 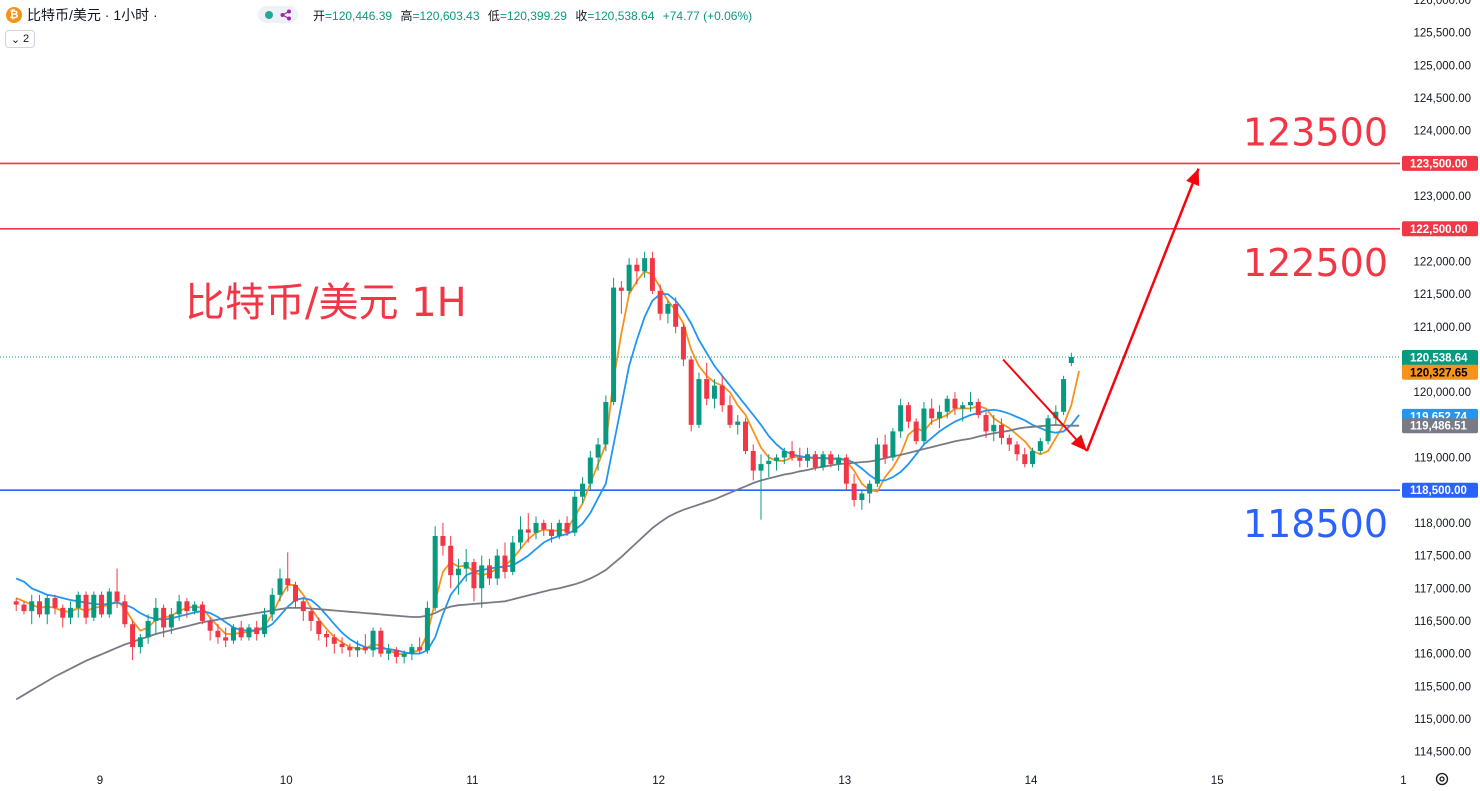 I want to click on price-tick-label: 121,000.00, so click(x=1442, y=328).